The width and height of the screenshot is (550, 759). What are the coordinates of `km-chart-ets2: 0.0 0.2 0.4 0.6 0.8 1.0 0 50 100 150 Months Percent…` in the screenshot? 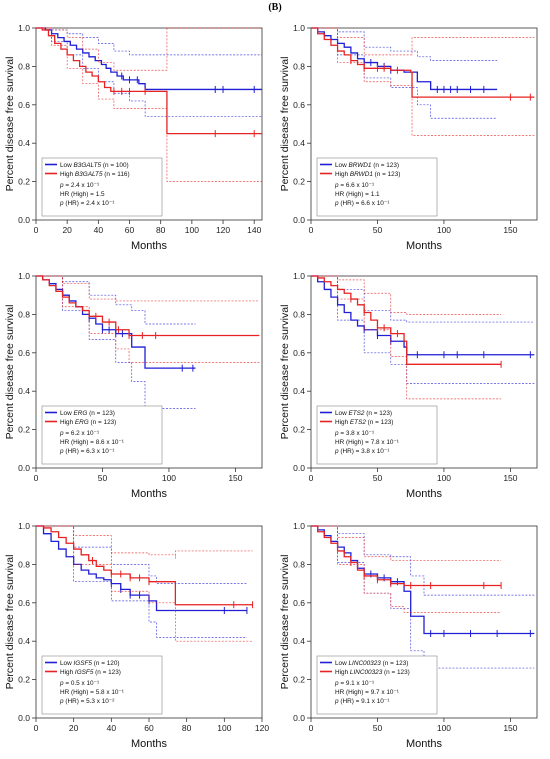 It's located at (408, 385).